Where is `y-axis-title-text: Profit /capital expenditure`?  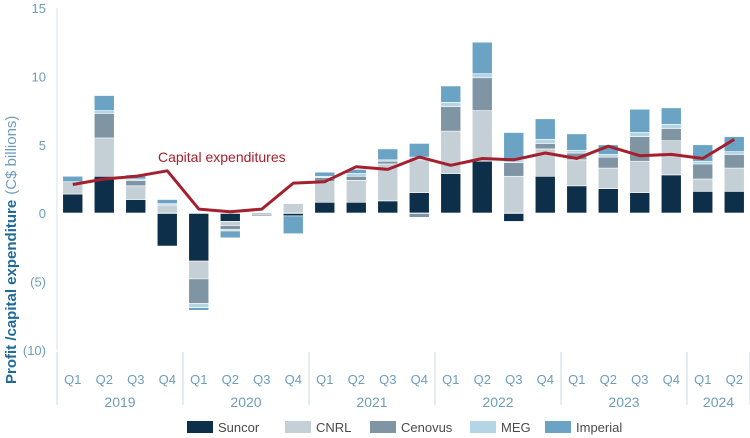
y-axis-title-text: Profit /capital expenditure is located at coordinates (11, 292).